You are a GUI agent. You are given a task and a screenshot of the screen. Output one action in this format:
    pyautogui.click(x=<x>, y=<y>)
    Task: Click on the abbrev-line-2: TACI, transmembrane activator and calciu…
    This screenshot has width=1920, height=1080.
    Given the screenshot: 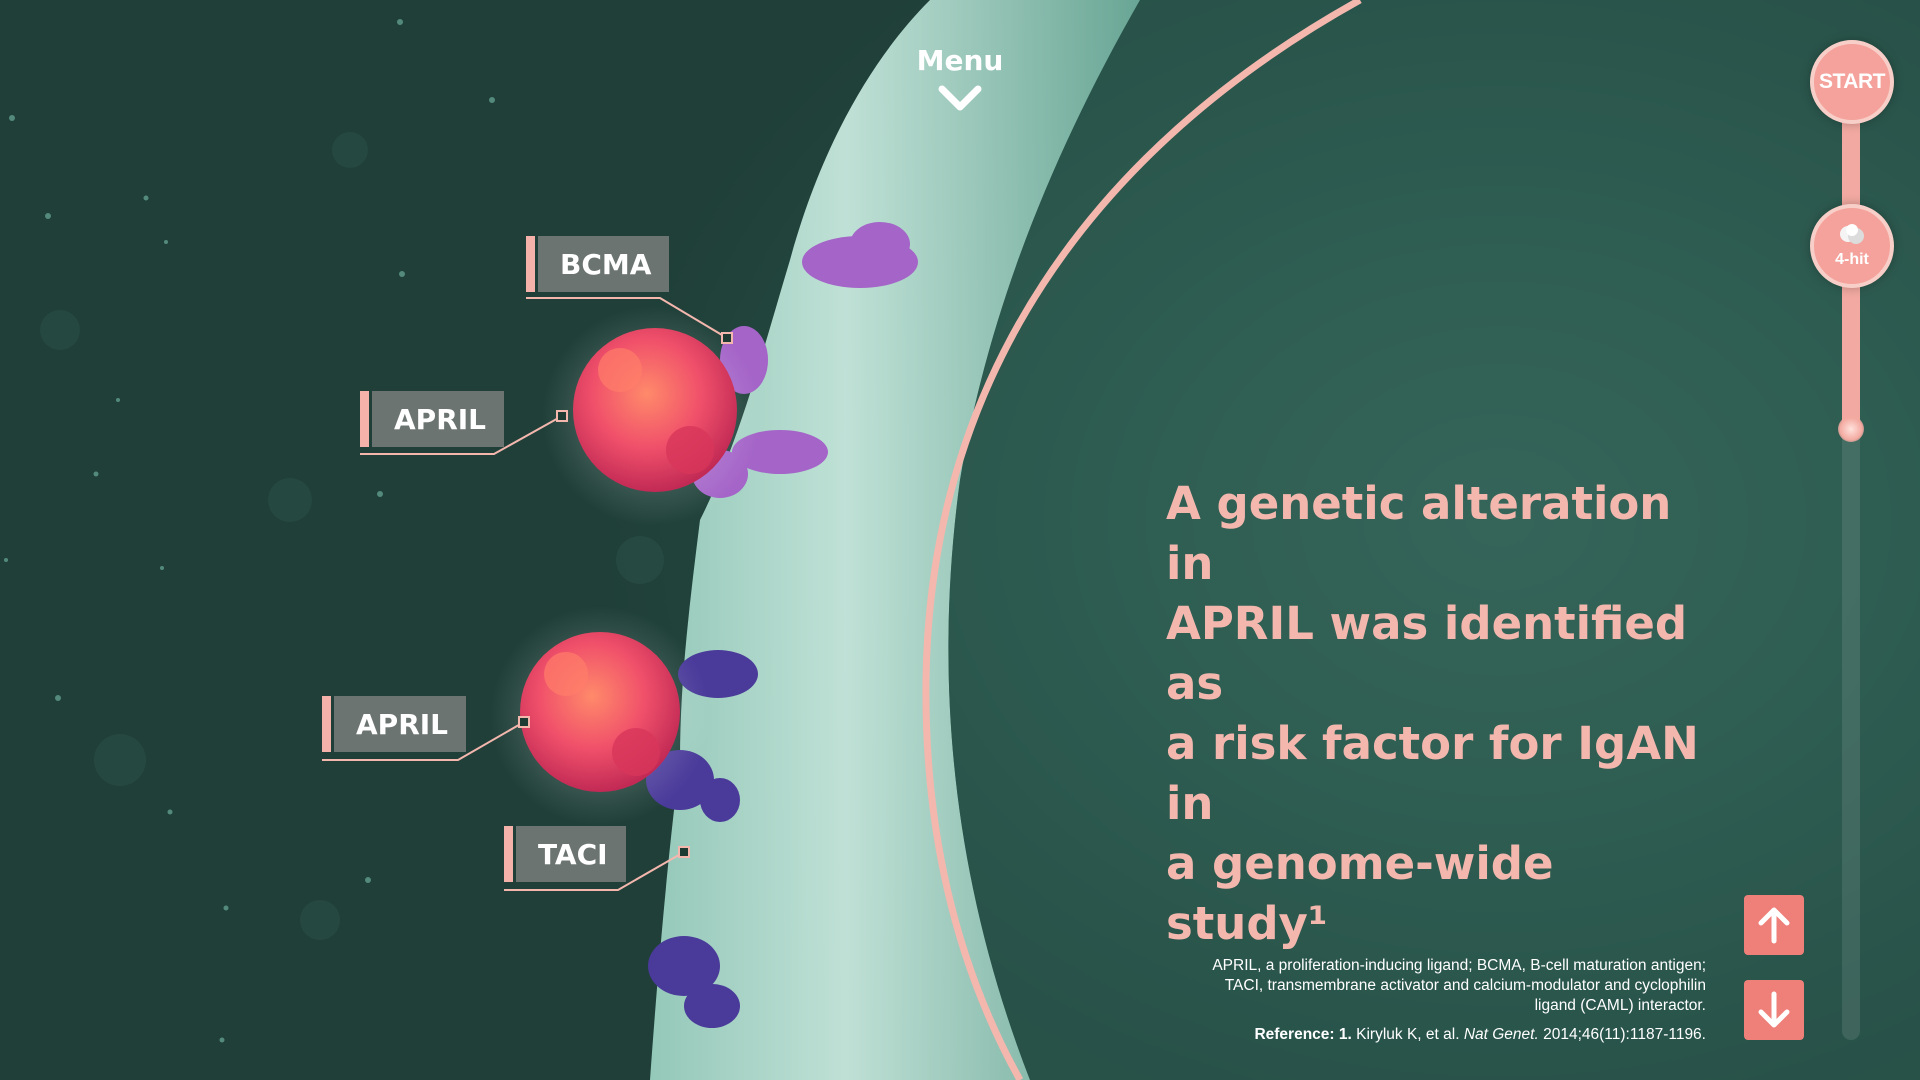 What is the action you would take?
    pyautogui.click(x=1465, y=985)
    